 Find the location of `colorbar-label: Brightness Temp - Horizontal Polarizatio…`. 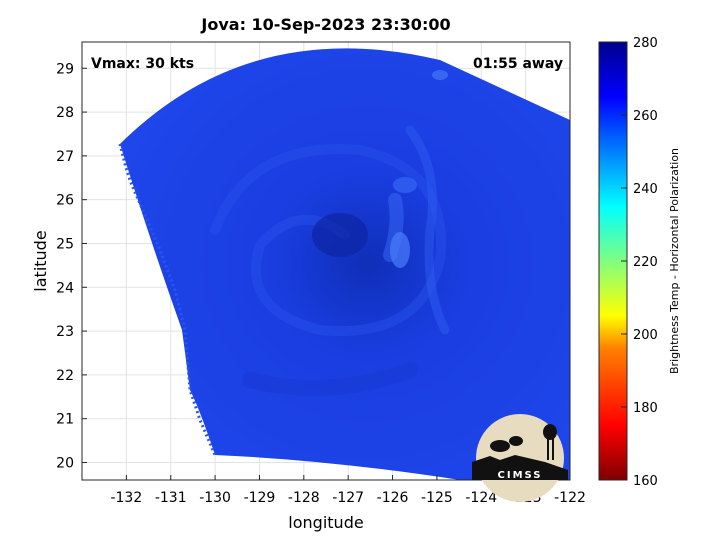

colorbar-label: Brightness Temp - Horizontal Polarizatio… is located at coordinates (674, 261).